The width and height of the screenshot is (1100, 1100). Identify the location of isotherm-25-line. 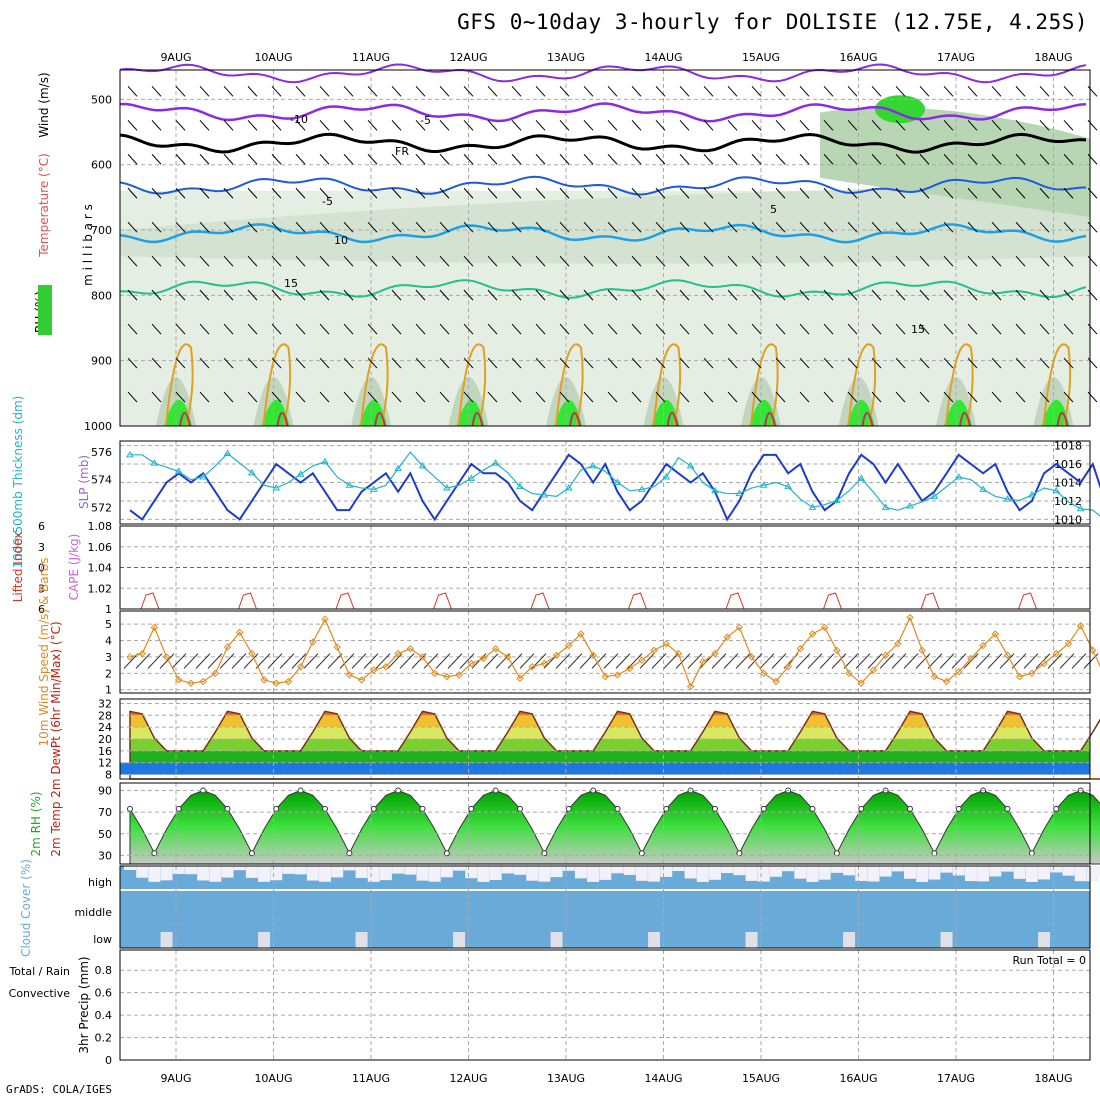
(867, 419).